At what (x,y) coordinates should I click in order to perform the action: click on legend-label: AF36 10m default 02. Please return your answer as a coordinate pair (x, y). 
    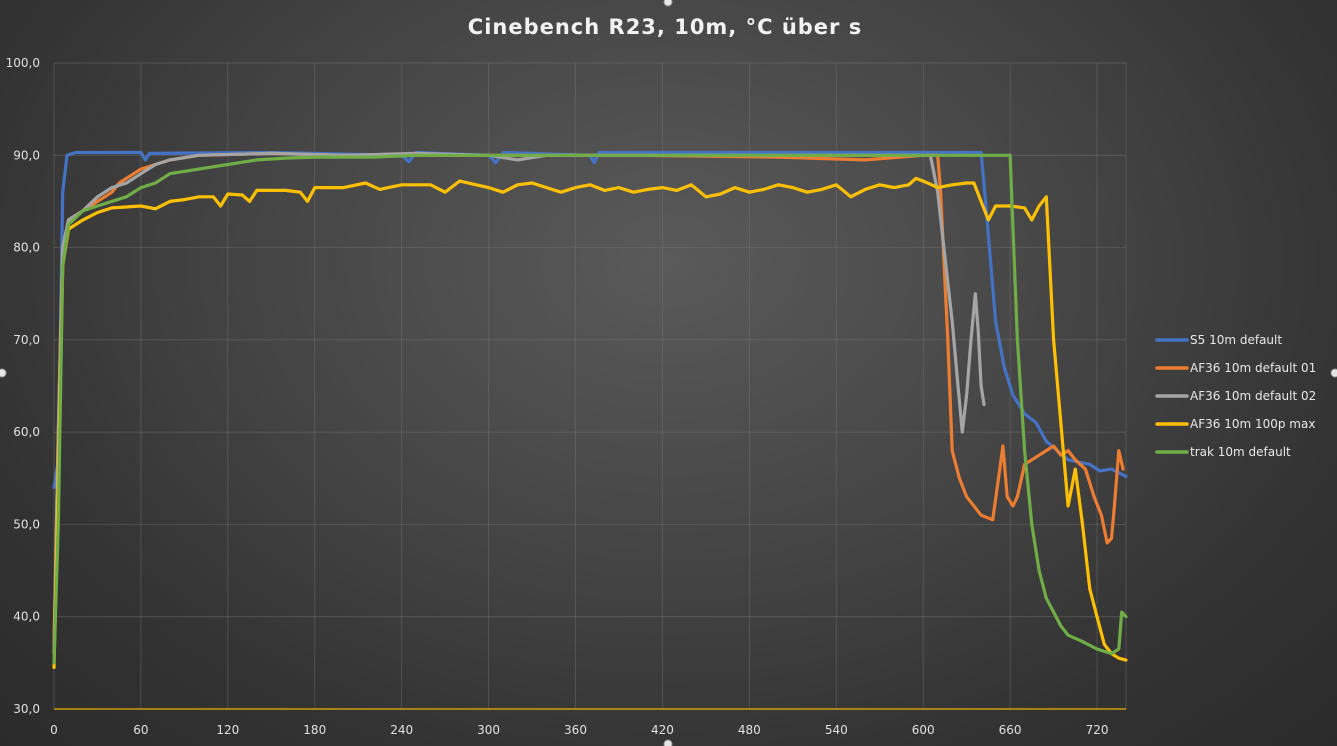
    Looking at the image, I should click on (1253, 396).